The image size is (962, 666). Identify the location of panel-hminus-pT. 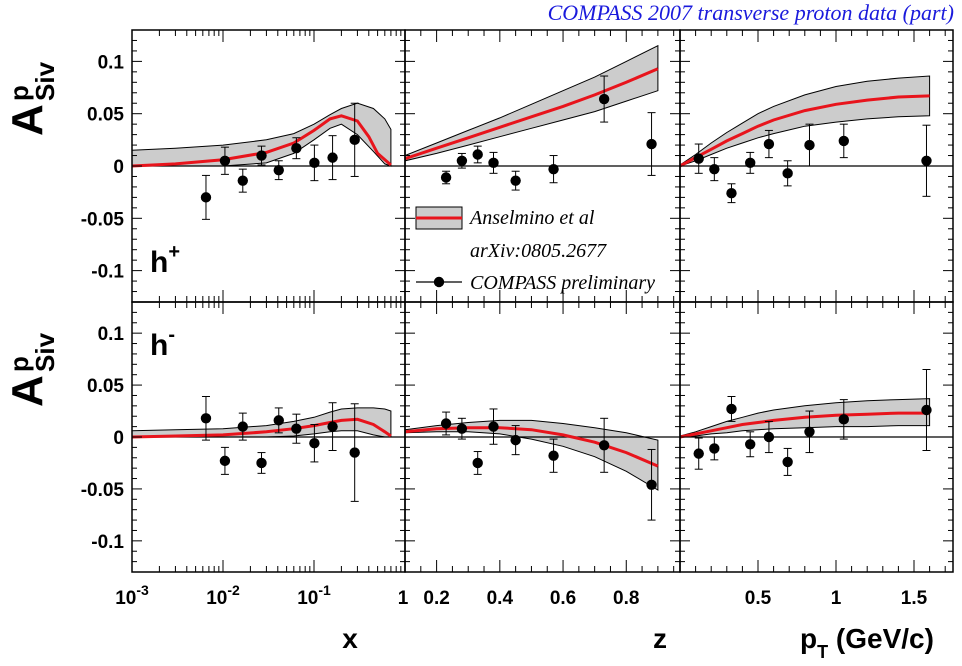
(816, 422).